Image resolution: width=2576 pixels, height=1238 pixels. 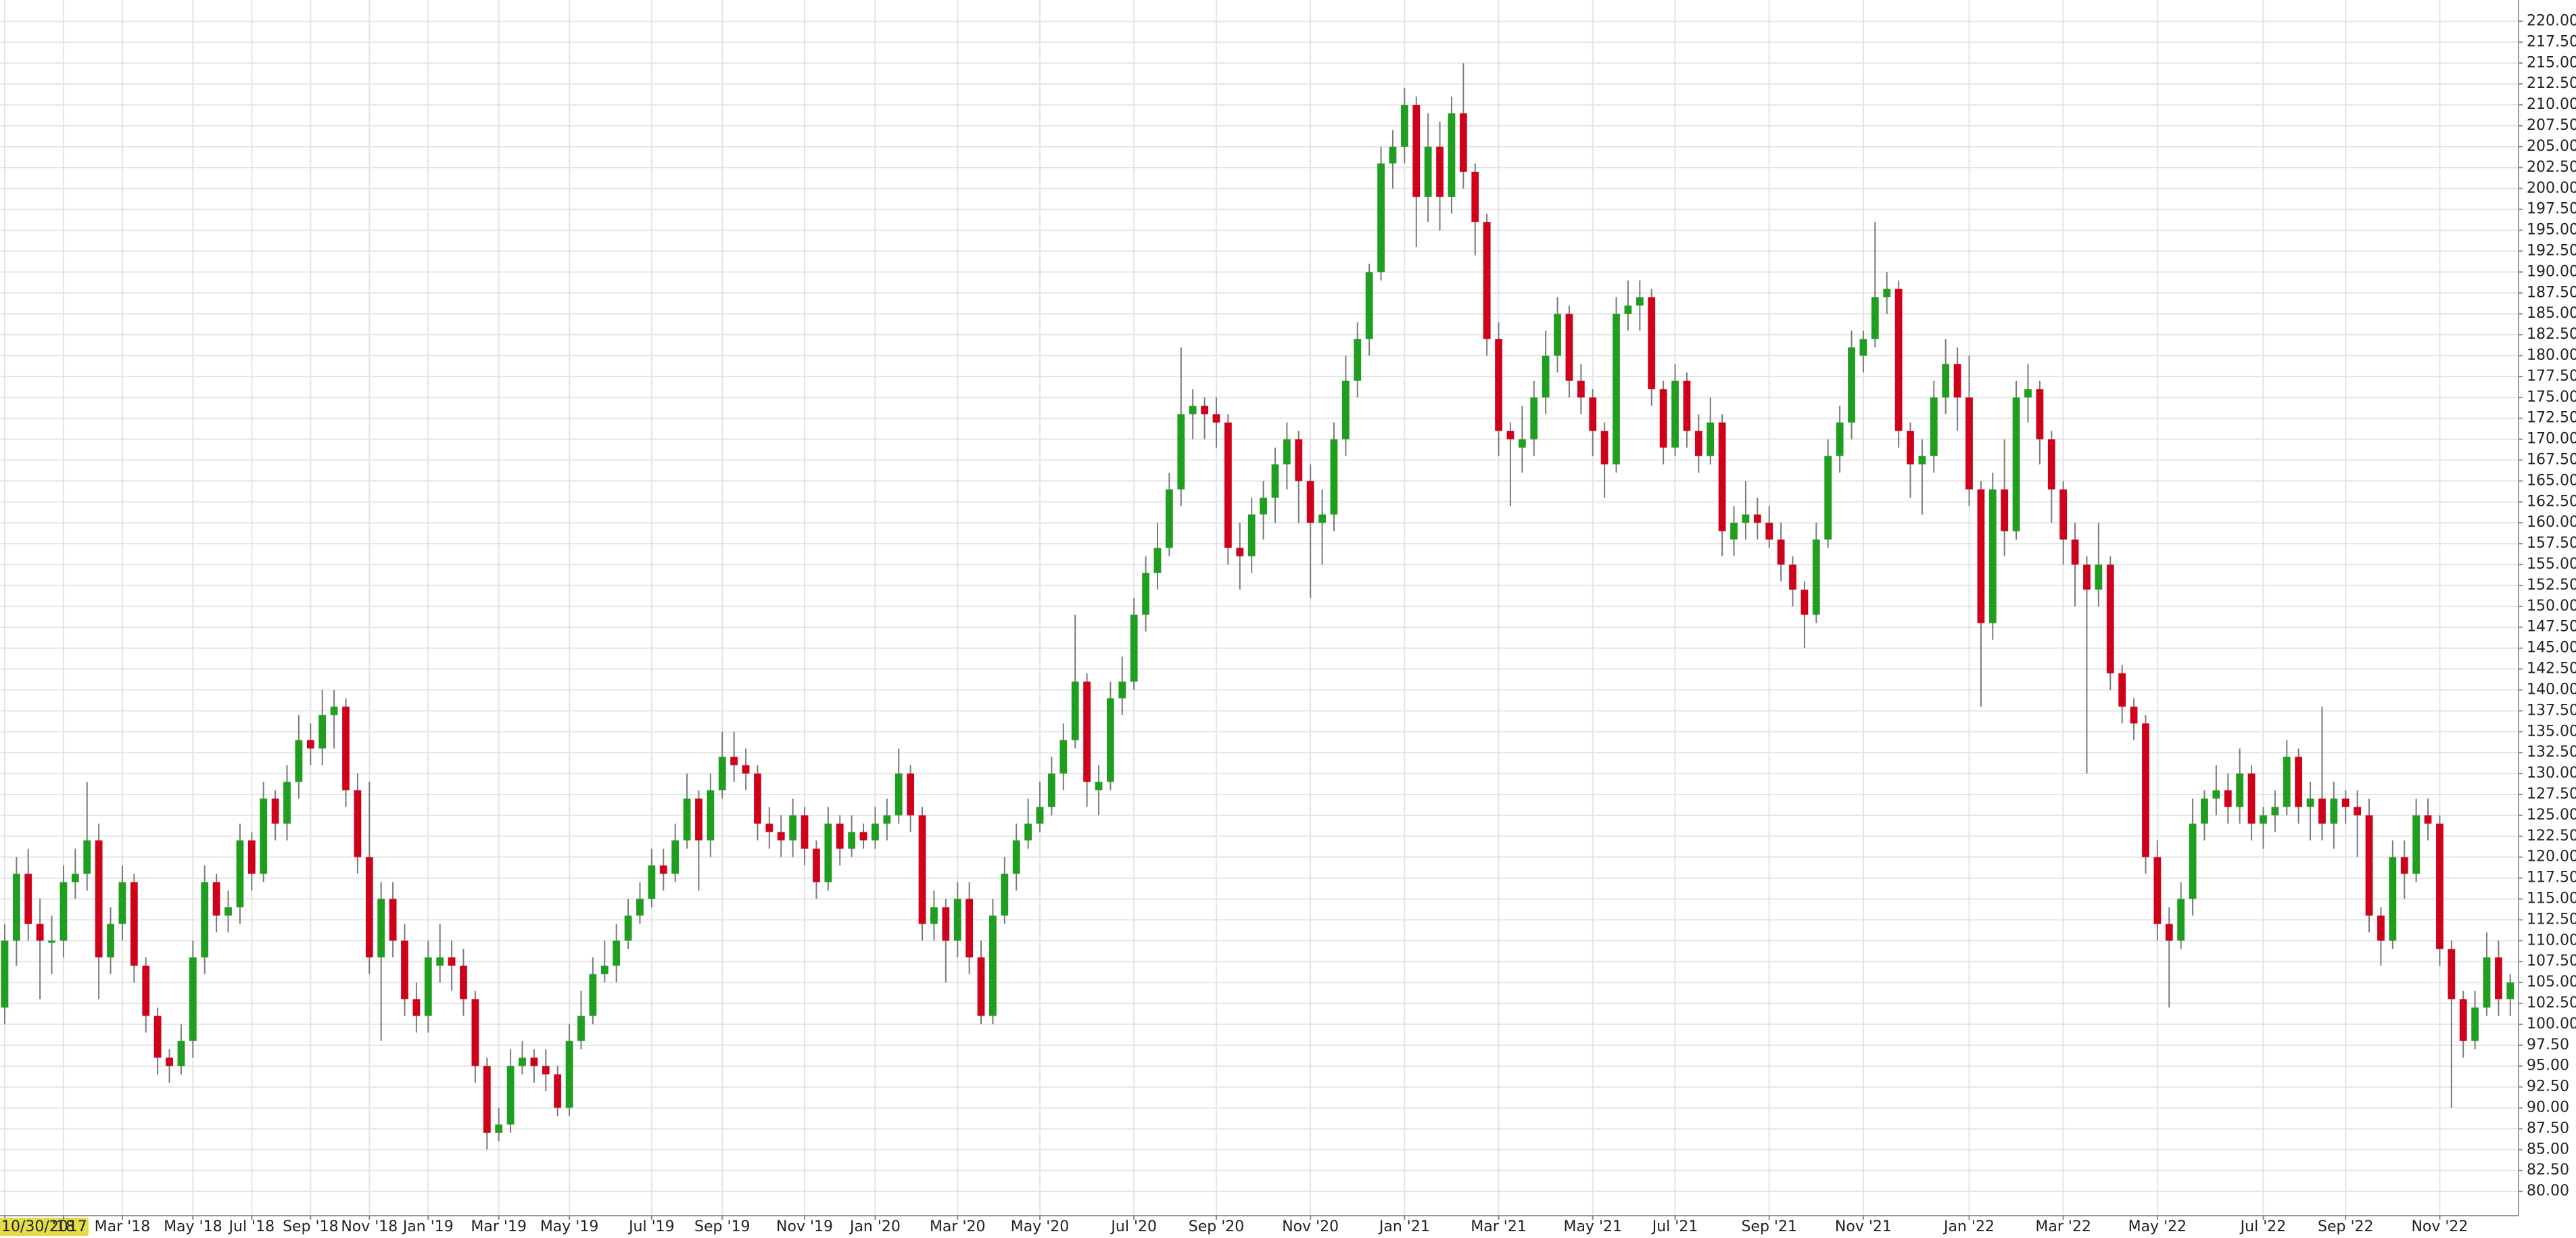 What do you see at coordinates (2551, 773) in the screenshot?
I see `y-tick-label: 130.00` at bounding box center [2551, 773].